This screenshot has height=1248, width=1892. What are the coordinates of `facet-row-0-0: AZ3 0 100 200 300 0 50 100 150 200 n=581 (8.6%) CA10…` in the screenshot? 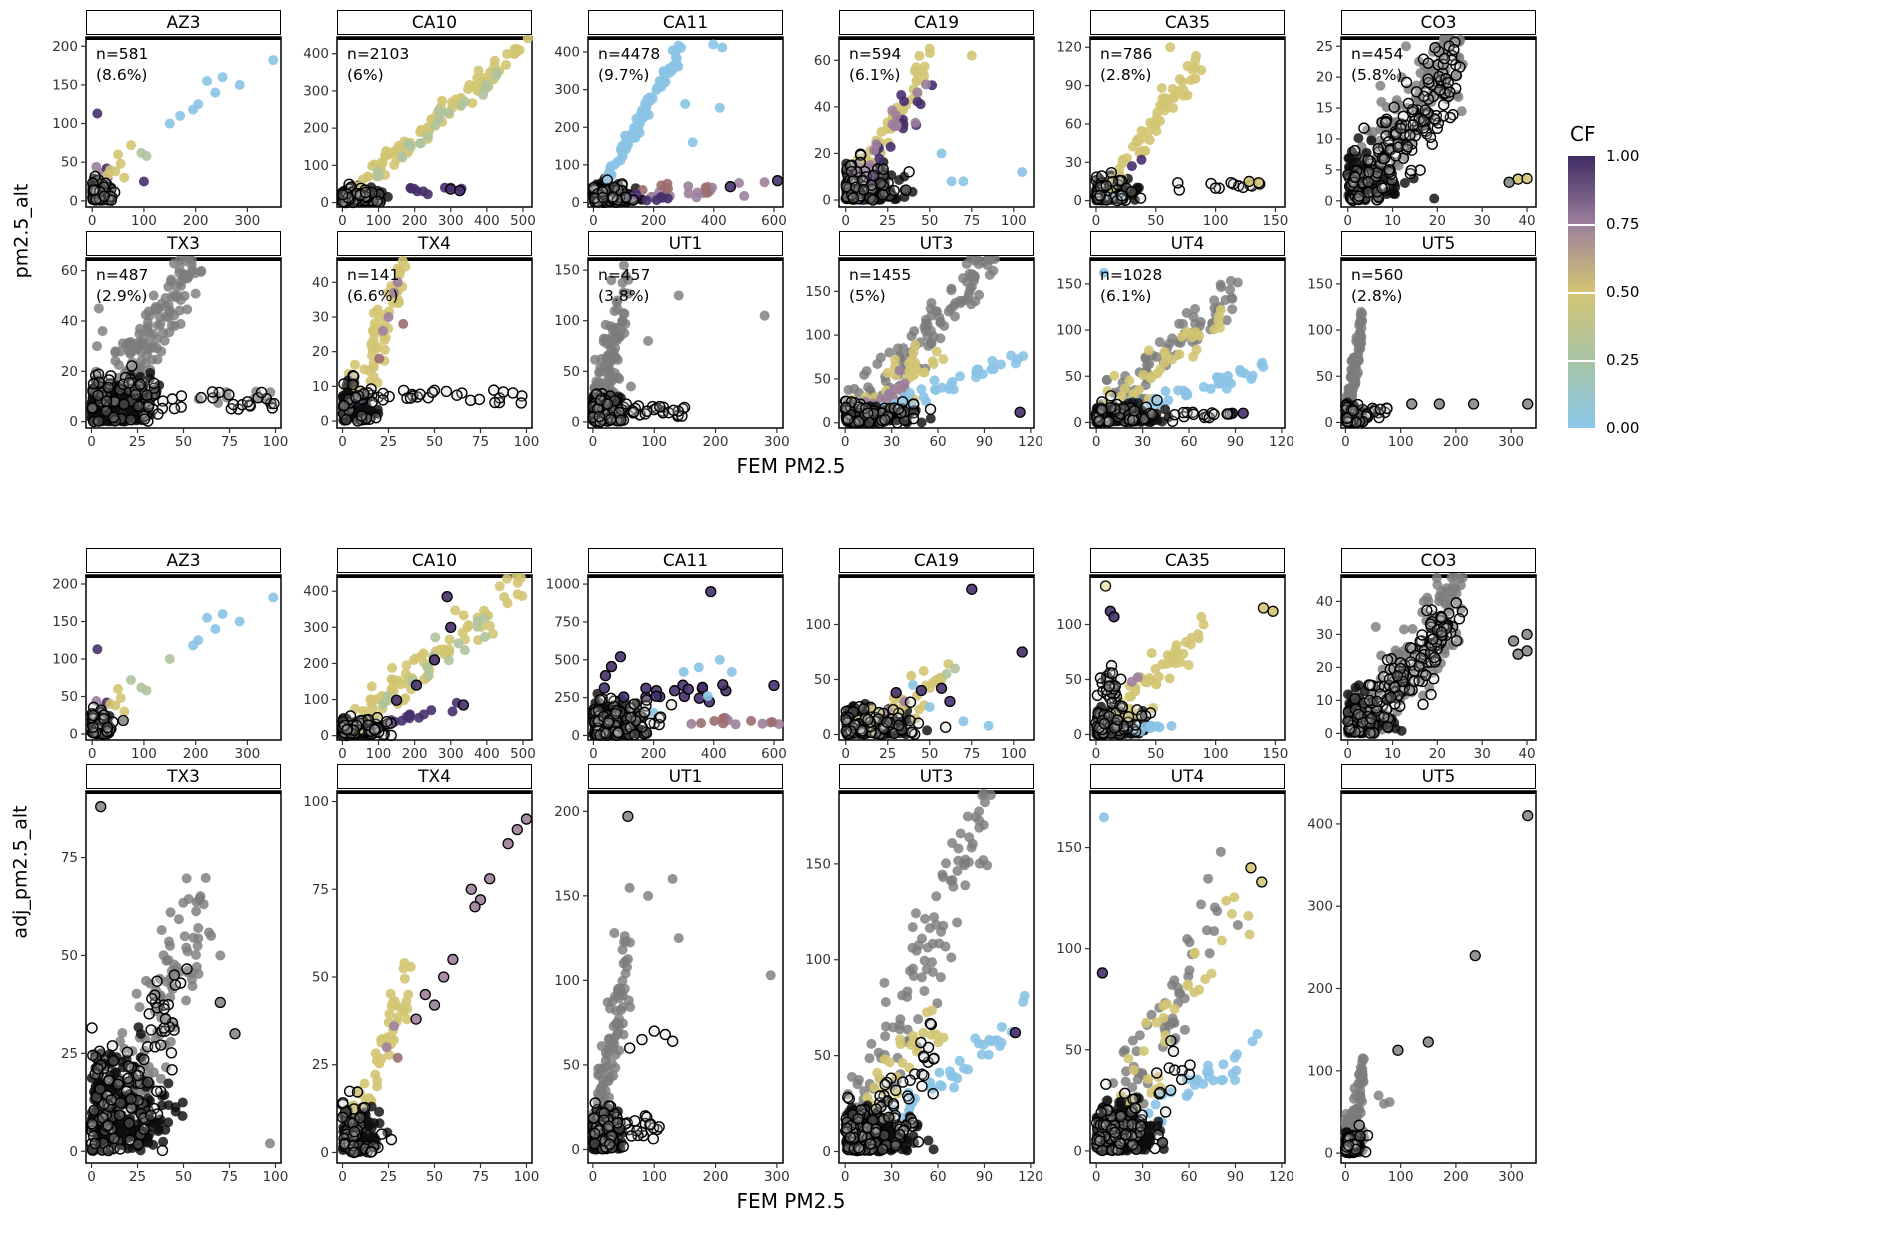 It's located at (791, 120).